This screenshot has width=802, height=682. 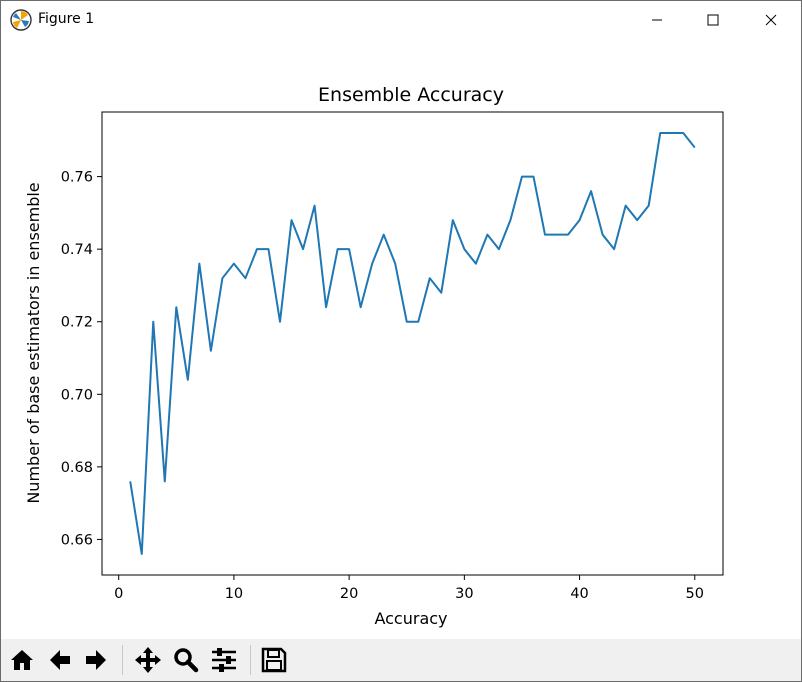 I want to click on move-icon, so click(x=148, y=660).